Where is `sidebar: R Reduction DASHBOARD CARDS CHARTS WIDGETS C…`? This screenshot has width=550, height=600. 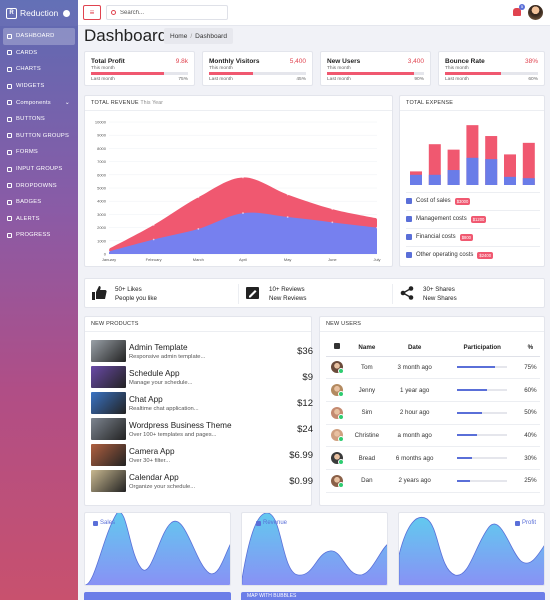
sidebar: R Reduction DASHBOARD CARDS CHARTS WIDGETS C… is located at coordinates (39, 300).